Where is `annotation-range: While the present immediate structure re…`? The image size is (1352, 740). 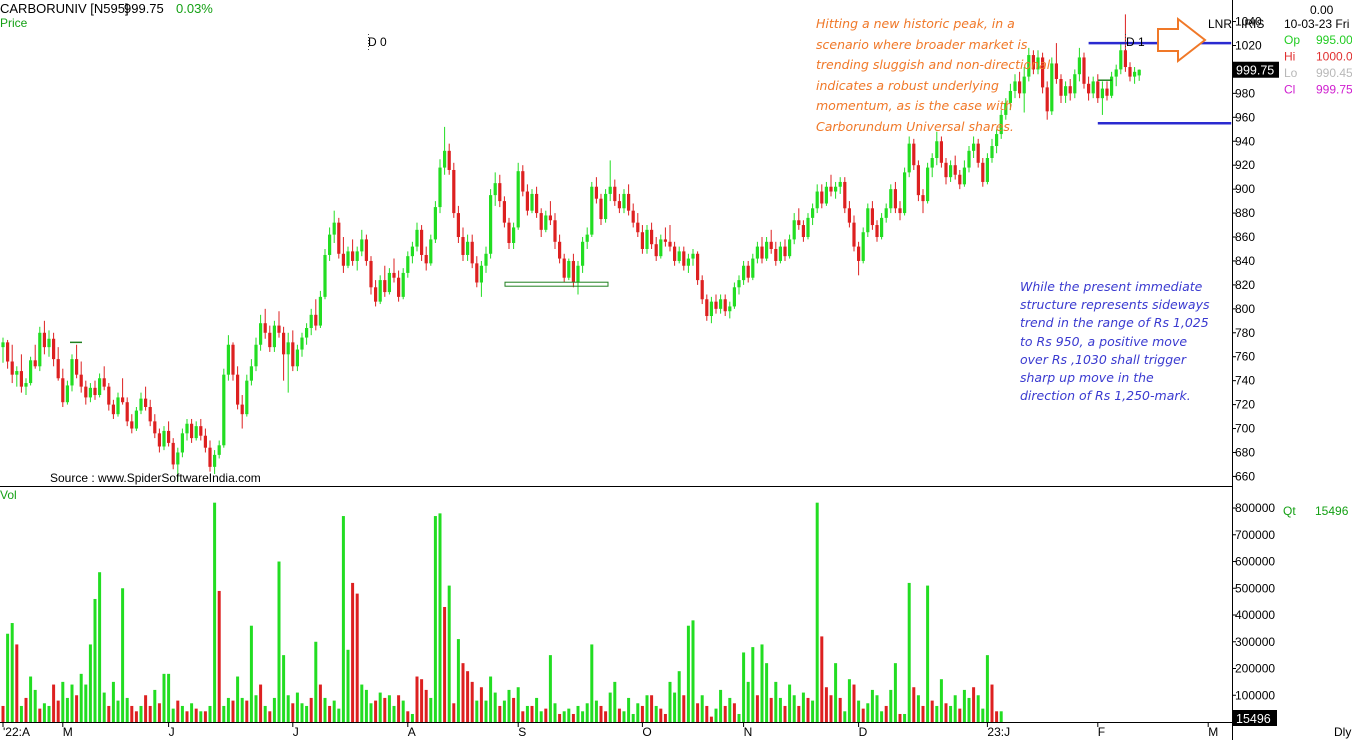
annotation-range: While the present immediate structure re… is located at coordinates (1115, 341).